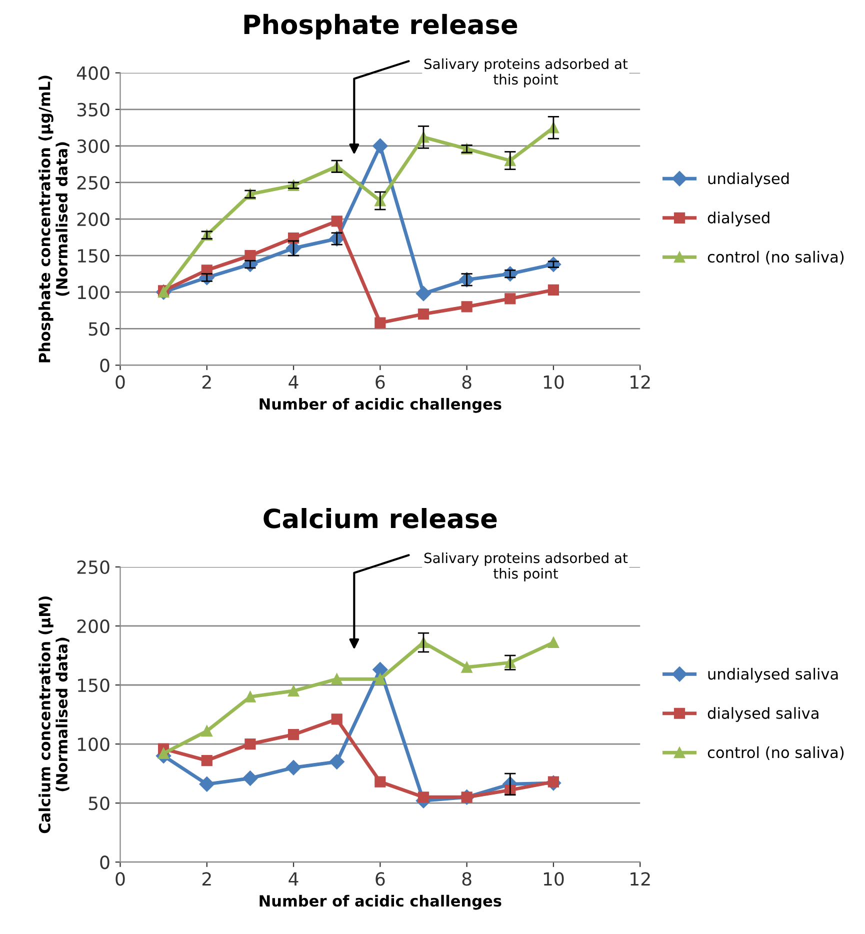  I want to click on y-axis-title: Phosphate concentration (µg/mL) (Normalised data), so click(54, 219).